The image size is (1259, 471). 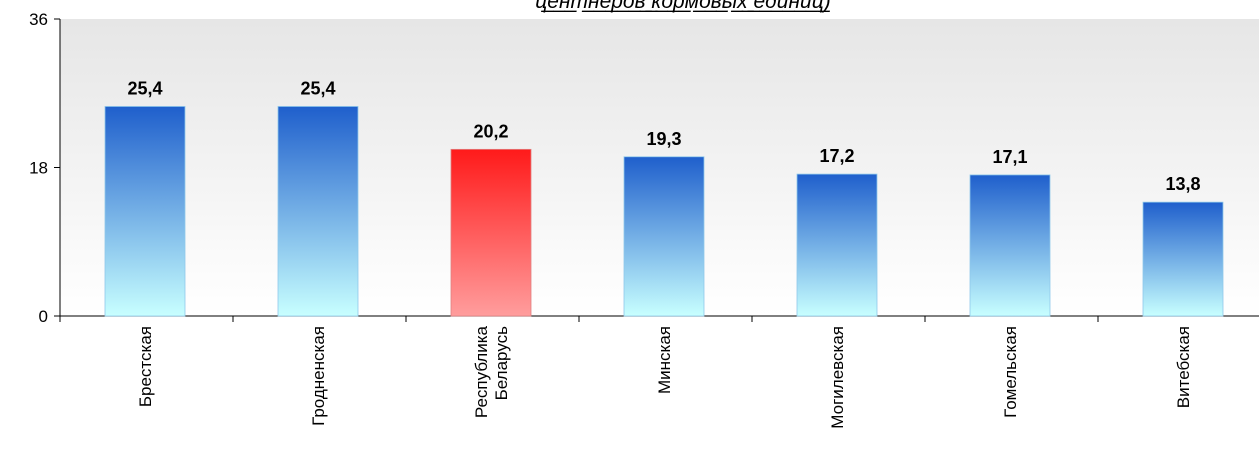 I want to click on y-tick-label: 18, so click(x=38, y=168).